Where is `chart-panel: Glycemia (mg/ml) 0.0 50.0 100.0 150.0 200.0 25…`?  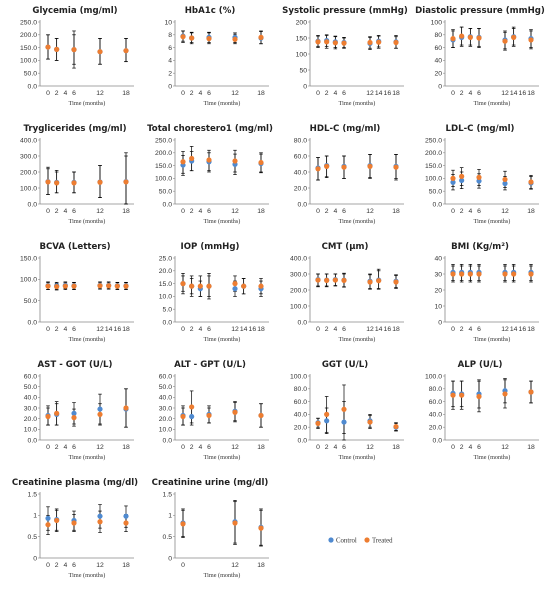 chart-panel: Glycemia (mg/ml) 0.0 50.0 100.0 150.0 200.0 25… is located at coordinates (77, 56).